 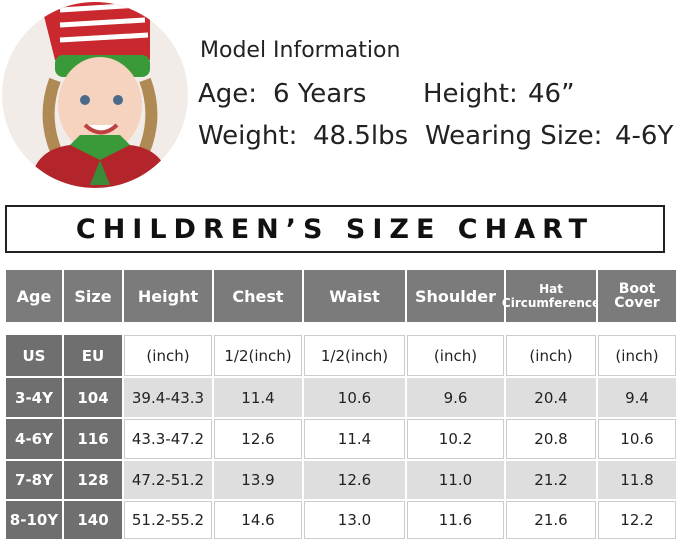 I want to click on row-header: 140, so click(x=93, y=520).